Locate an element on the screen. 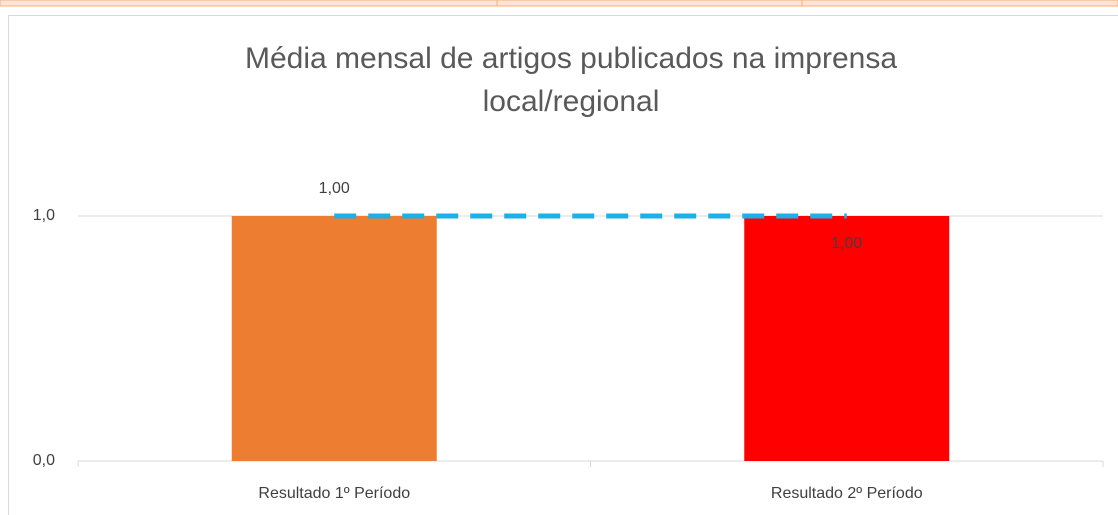 The width and height of the screenshot is (1118, 515). y-tick-label: 0,0 is located at coordinates (44, 460).